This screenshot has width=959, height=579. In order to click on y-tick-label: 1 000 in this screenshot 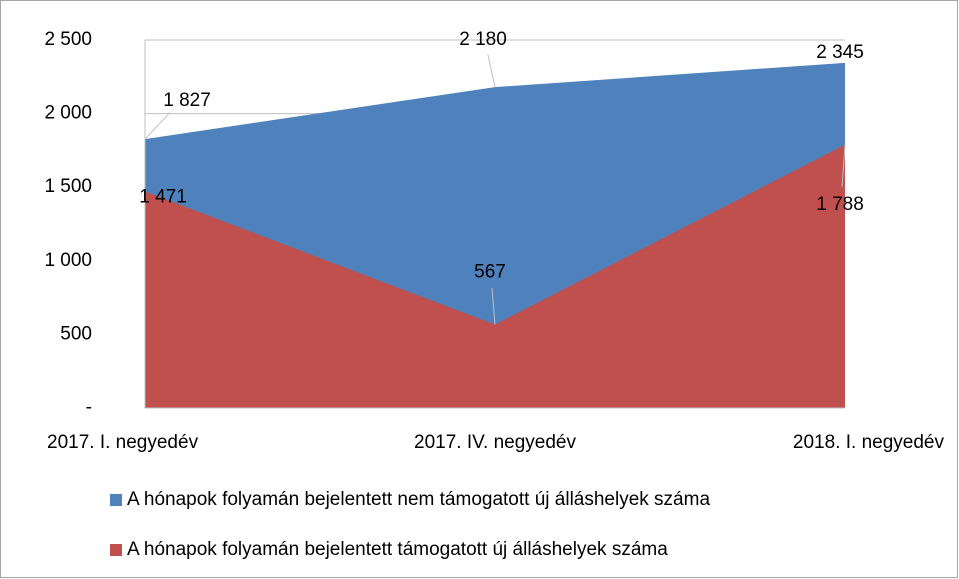, I will do `click(68, 260)`.